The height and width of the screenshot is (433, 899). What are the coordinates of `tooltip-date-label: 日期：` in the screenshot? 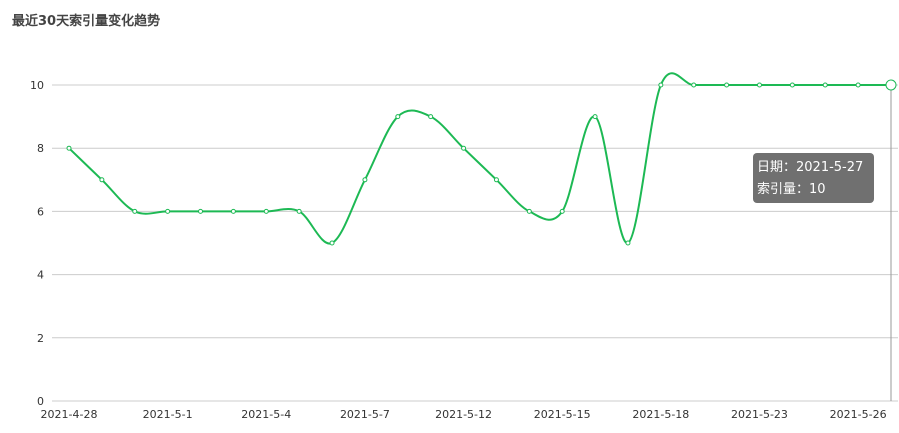 It's located at (777, 167).